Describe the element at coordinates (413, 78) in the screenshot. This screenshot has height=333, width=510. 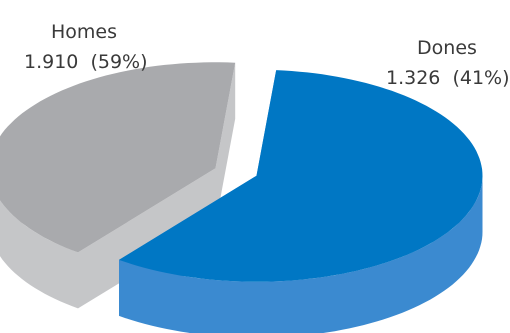
I see `slice-value-text-dones: 1.326` at that location.